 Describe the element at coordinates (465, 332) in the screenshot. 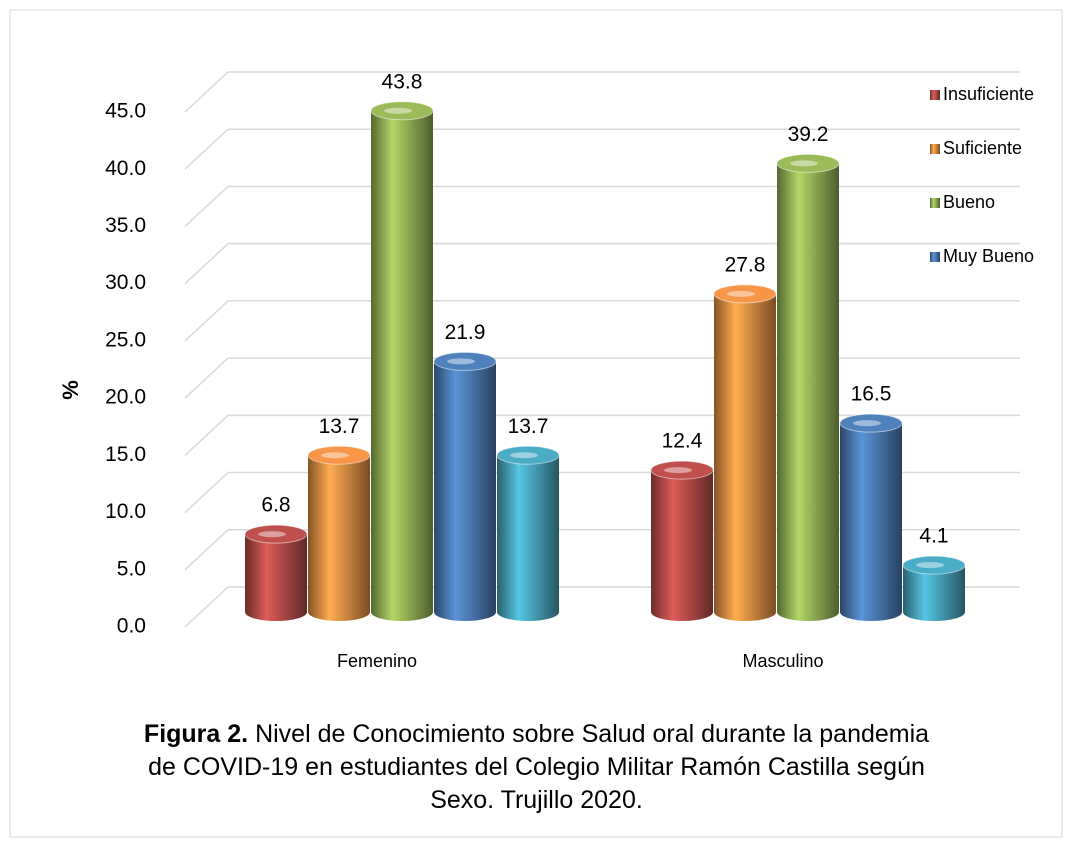

I see `data-label: 21.9` at that location.